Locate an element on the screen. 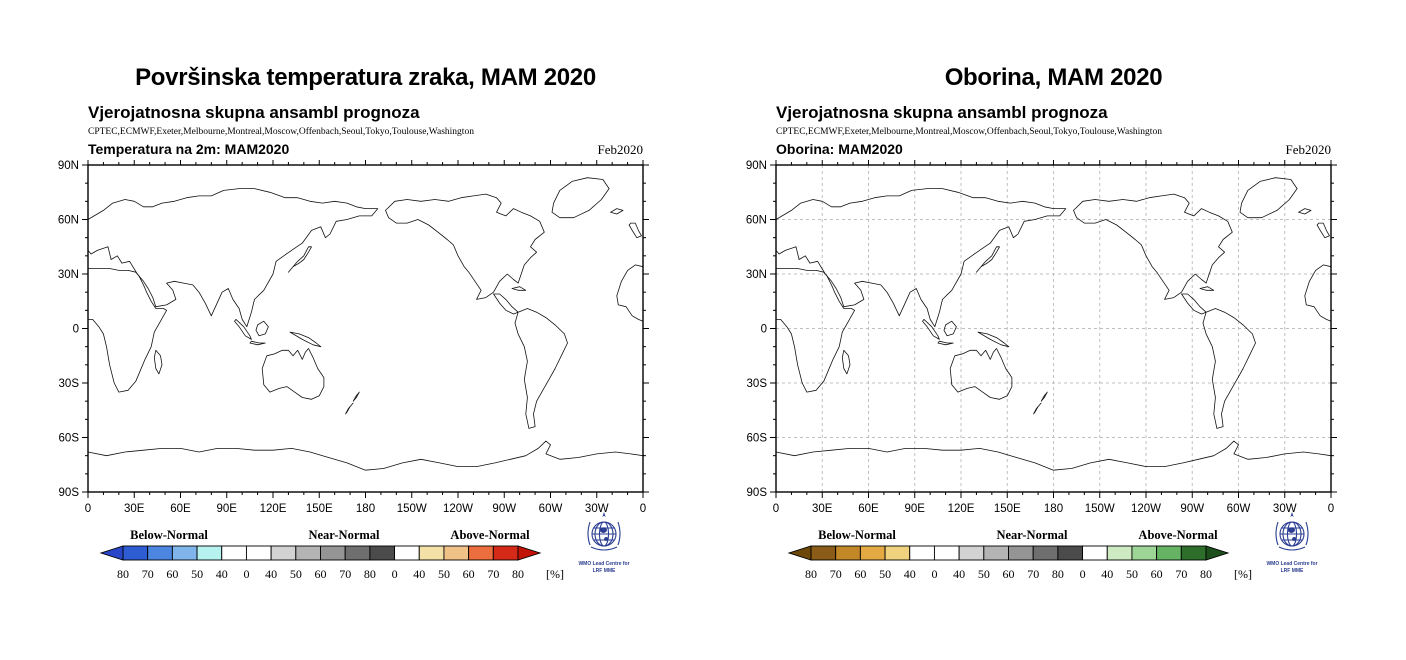  page-title: Površinska temperatura zraka, MAM 2020 is located at coordinates (365, 77).